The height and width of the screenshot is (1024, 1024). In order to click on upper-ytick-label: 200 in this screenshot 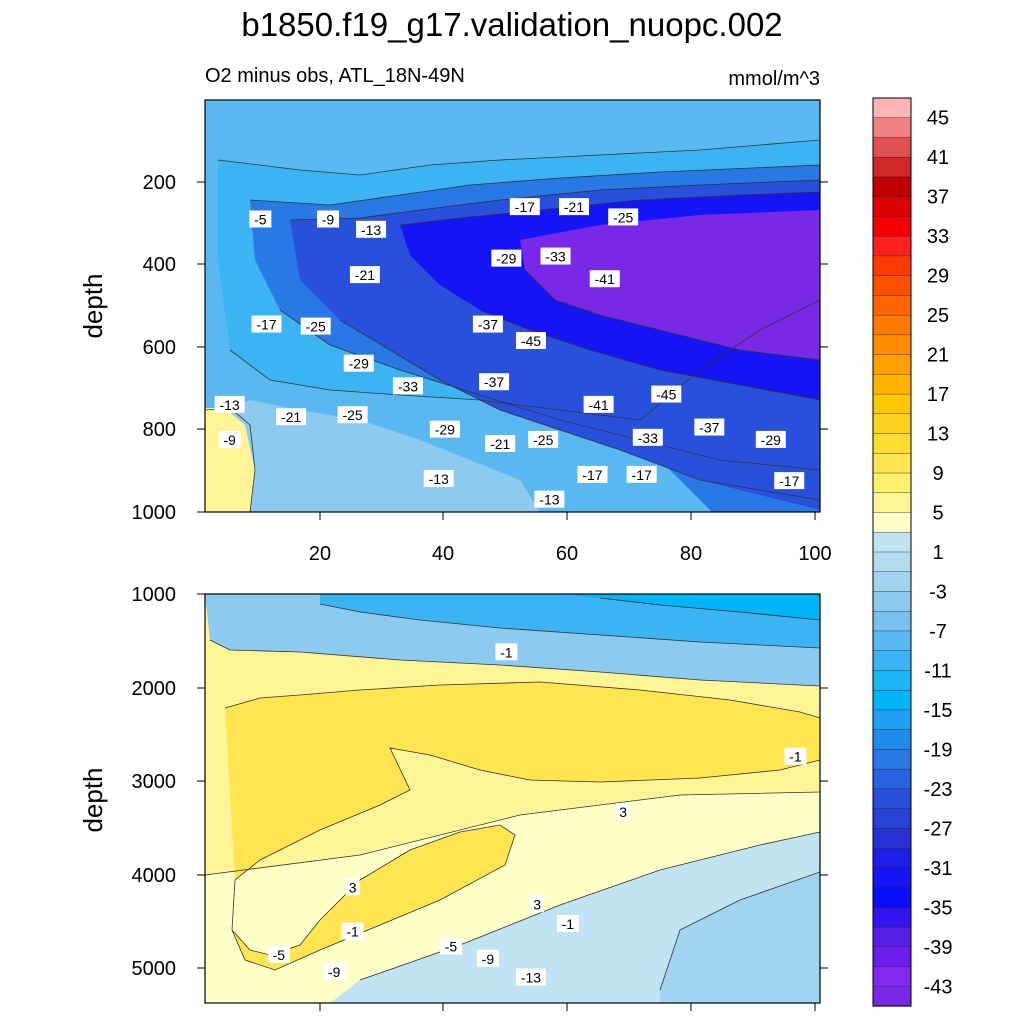, I will do `click(159, 183)`.